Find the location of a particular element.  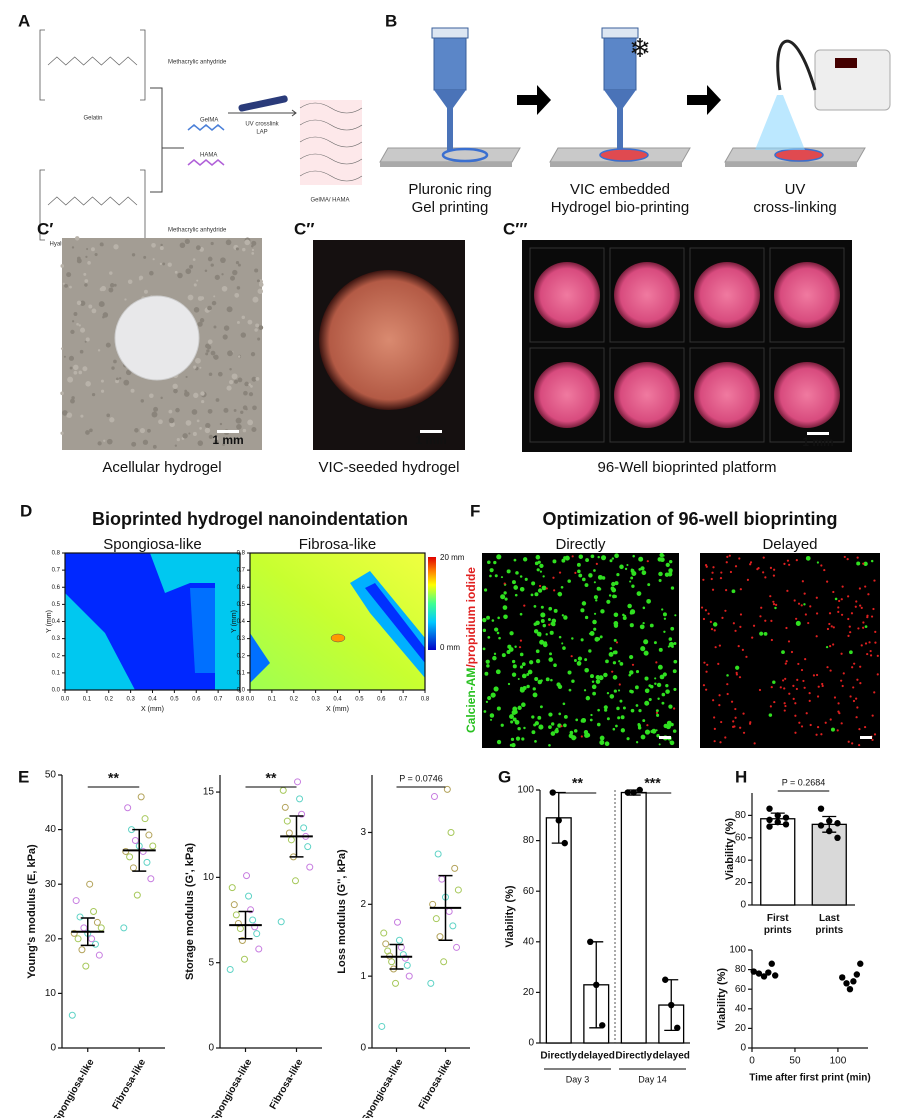

y-tick-label: 50 is located at coordinates (51, 775).